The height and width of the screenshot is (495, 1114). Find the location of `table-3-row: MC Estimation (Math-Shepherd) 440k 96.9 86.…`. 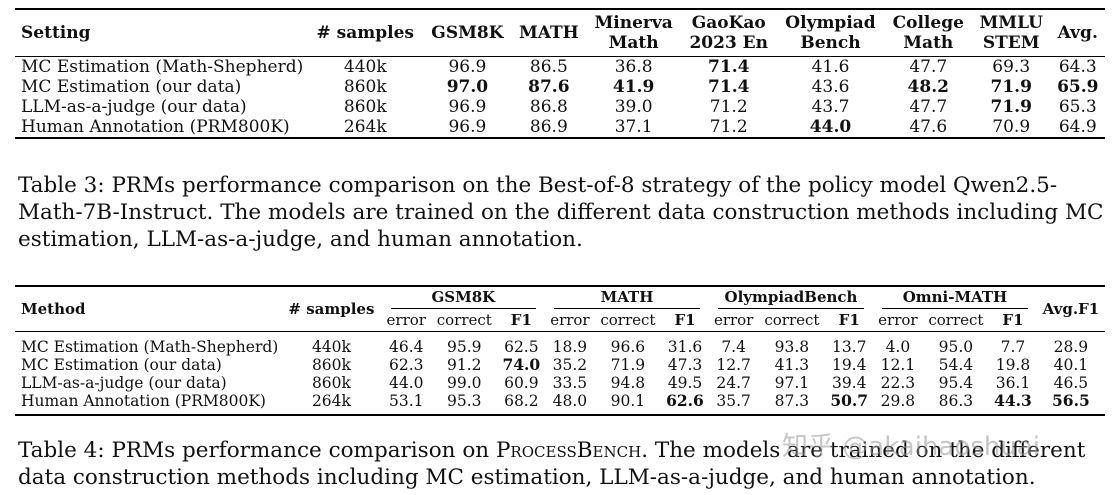

table-3-row: MC Estimation (Math-Shepherd) 440k 96.9 86.… is located at coordinates (560, 66).